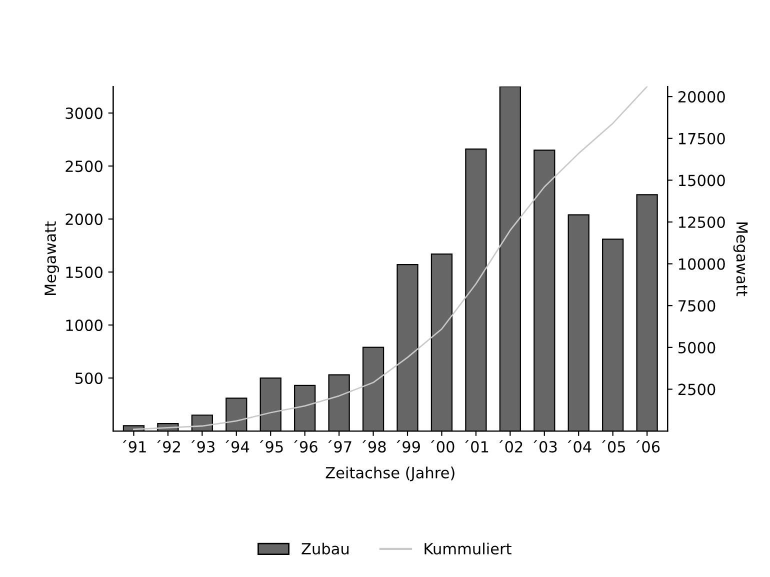 The width and height of the screenshot is (770, 577). Describe the element at coordinates (84, 220) in the screenshot. I see `y-tick-label: 2000` at that location.